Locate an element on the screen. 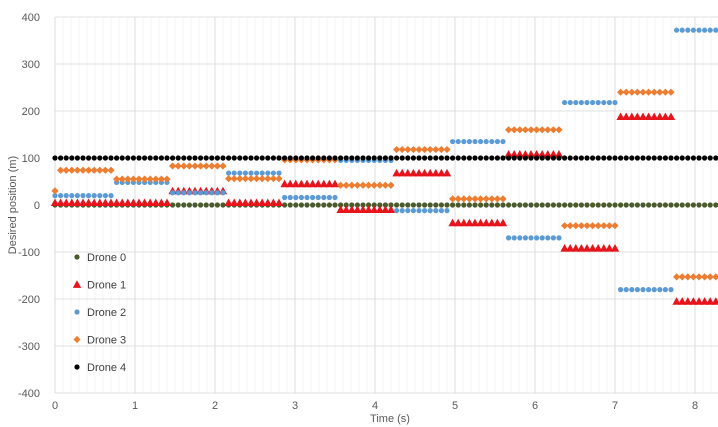 This screenshot has height=427, width=718. y-tick-label: 200 is located at coordinates (31, 112).